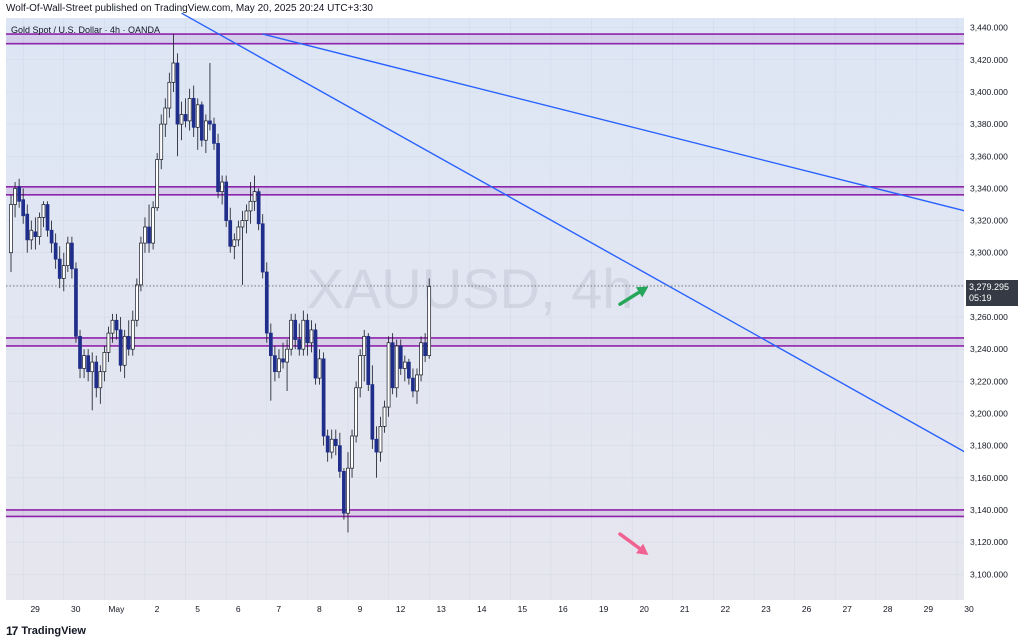  What do you see at coordinates (726, 609) in the screenshot?
I see `time-tick-label: 22` at bounding box center [726, 609].